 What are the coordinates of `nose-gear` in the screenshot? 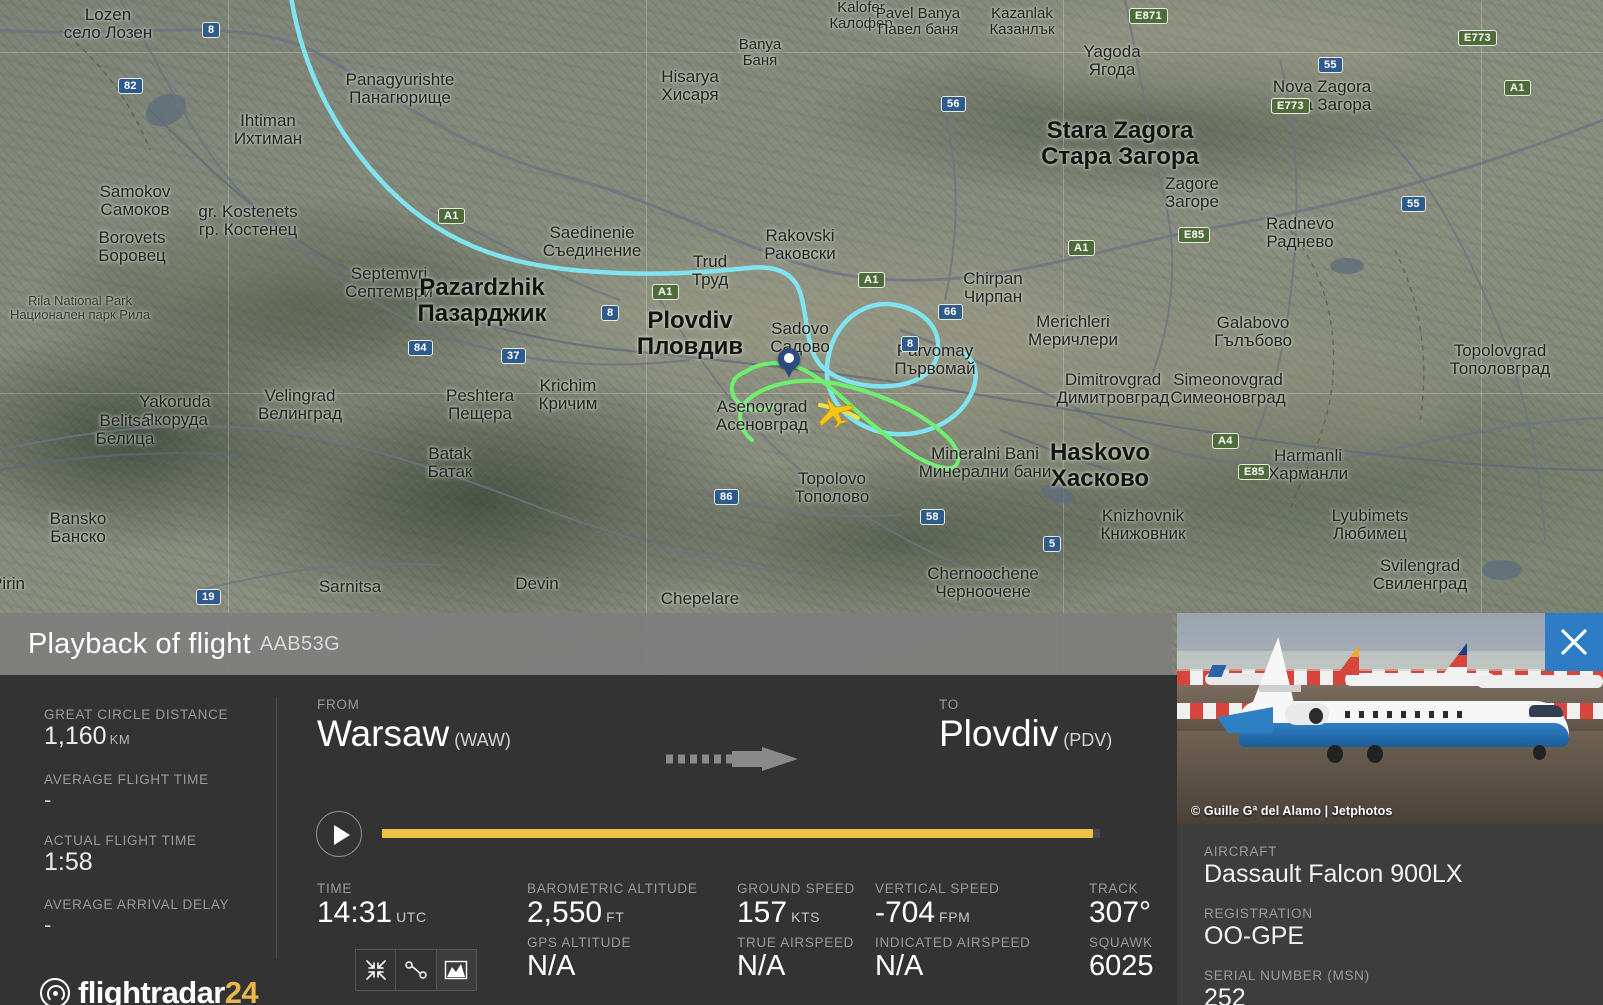 It's located at (1539, 752).